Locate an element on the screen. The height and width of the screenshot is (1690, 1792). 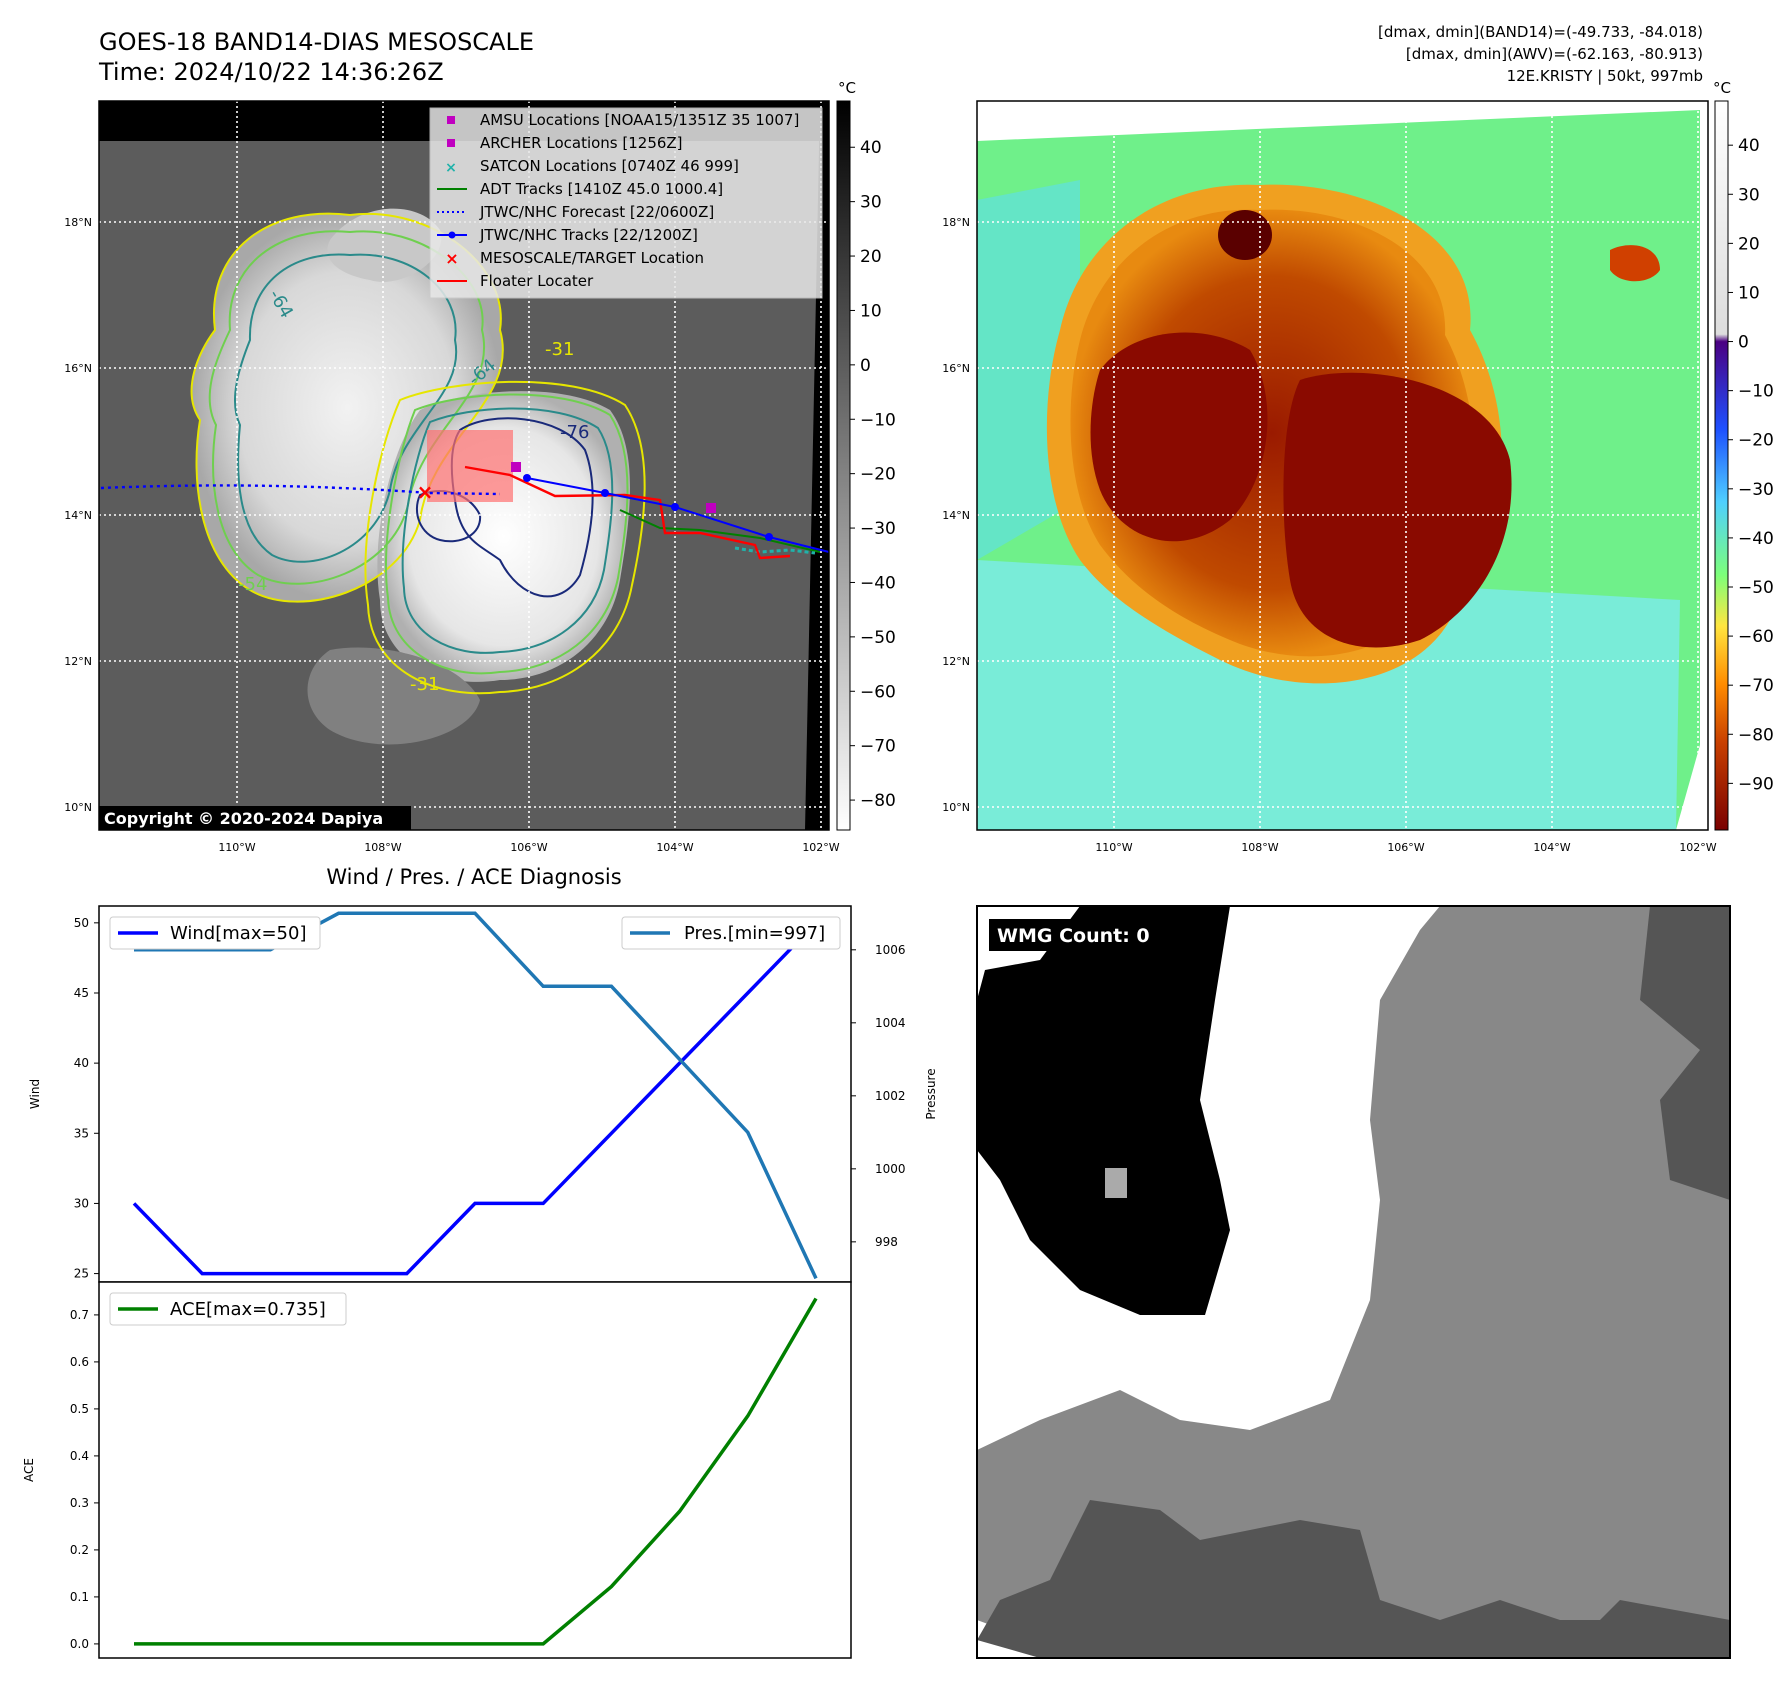
contour-64-core is located at coordinates (507, 530).